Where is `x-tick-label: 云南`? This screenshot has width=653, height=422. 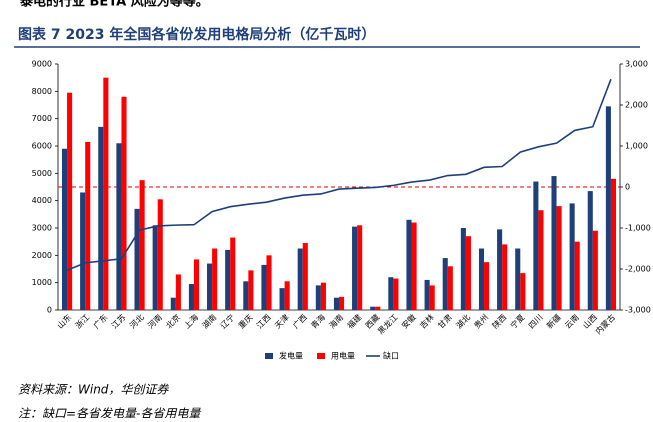 x-tick-label: 云南 is located at coordinates (571, 321).